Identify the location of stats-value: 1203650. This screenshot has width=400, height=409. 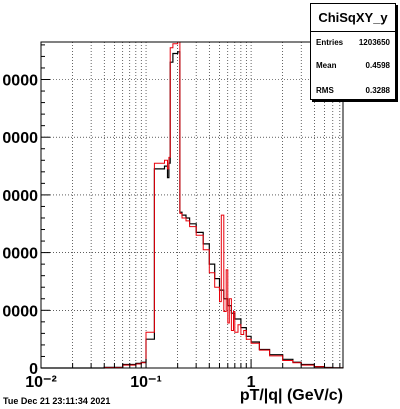
(374, 42).